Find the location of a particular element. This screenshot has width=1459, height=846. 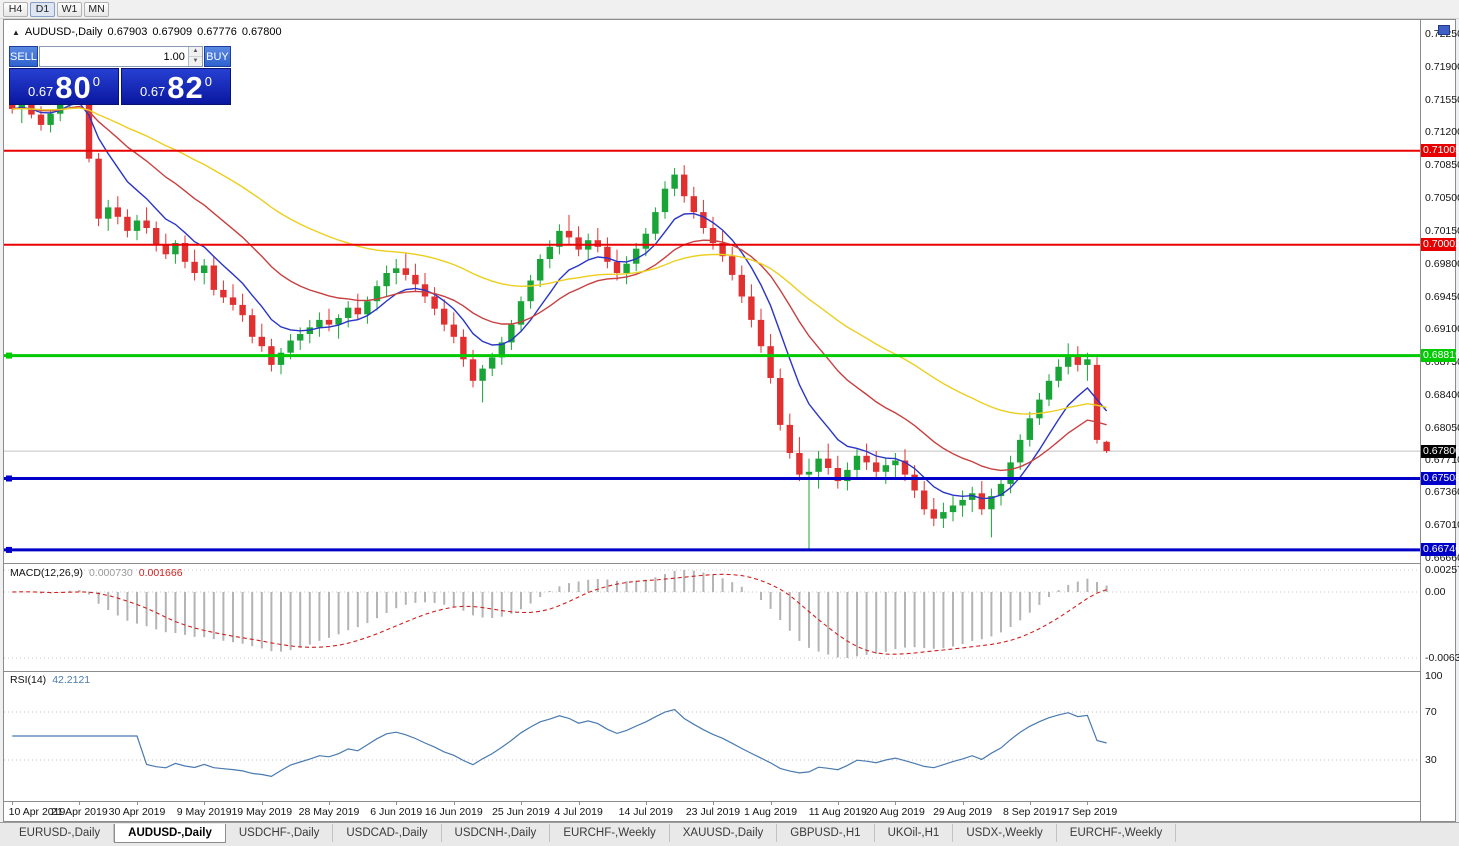

volume-input is located at coordinates (113, 56).